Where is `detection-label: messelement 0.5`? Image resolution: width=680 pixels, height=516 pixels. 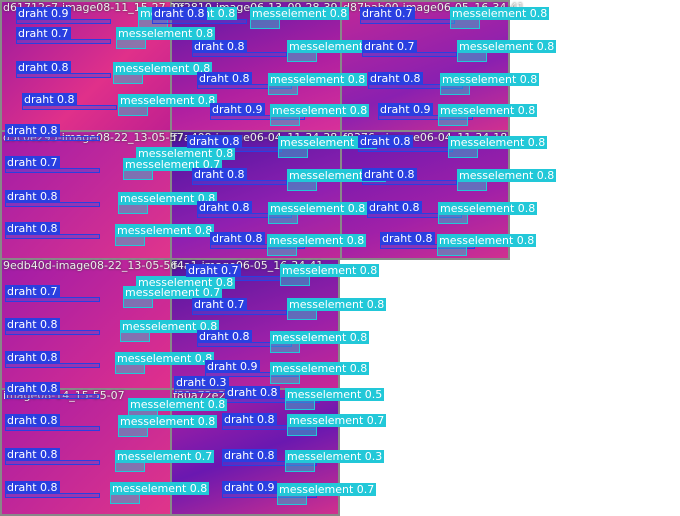
detection-label: messelement 0.5 is located at coordinates (335, 394).